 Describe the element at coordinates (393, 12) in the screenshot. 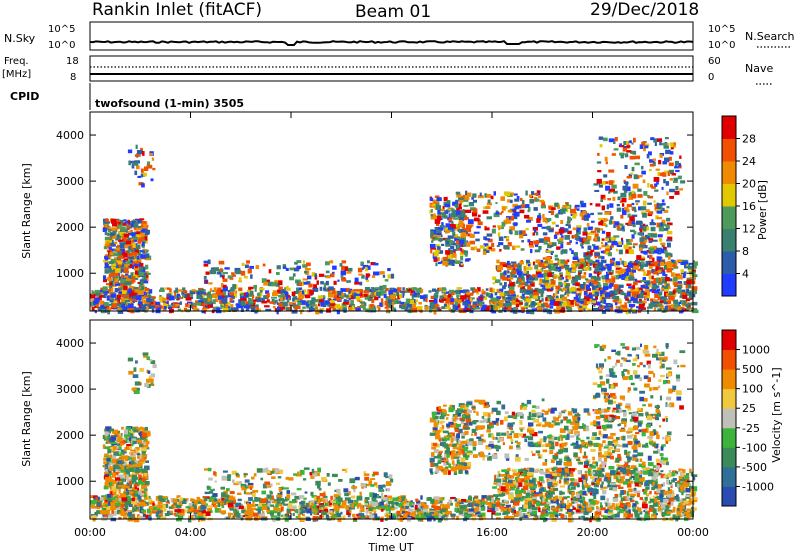

I see `beam-label: Beam 01` at that location.